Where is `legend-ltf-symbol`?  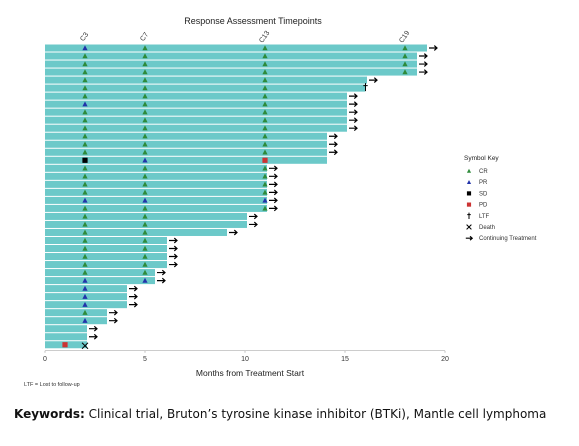
legend-ltf-symbol is located at coordinates (469, 215).